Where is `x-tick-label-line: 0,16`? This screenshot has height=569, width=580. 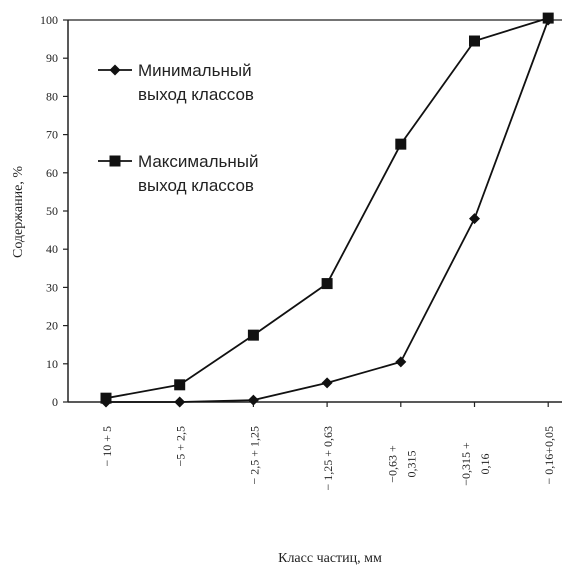
x-tick-label-line: 0,16 is located at coordinates (485, 464).